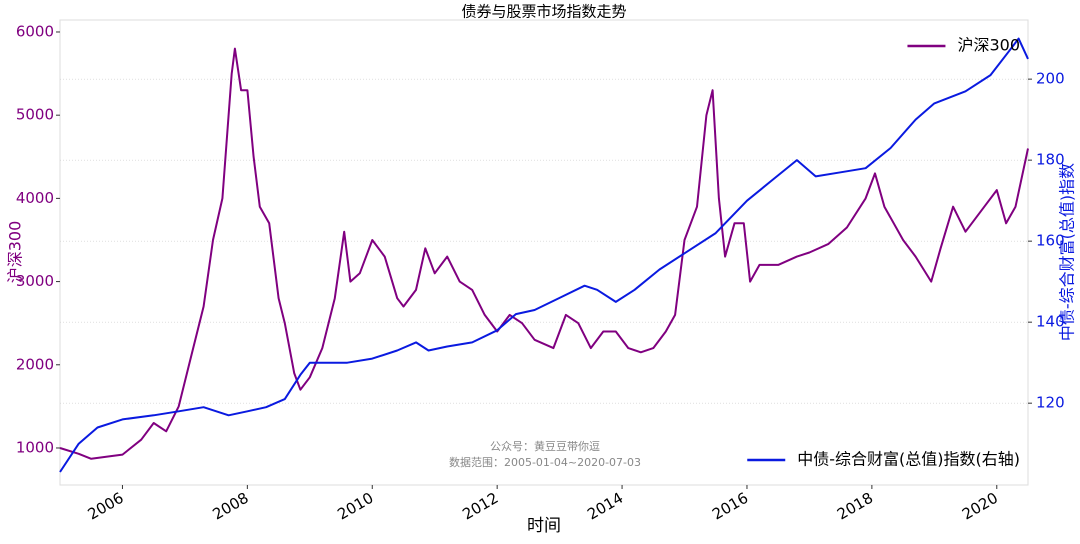  What do you see at coordinates (1050, 241) in the screenshot?
I see `y2-tick-label: 160` at bounding box center [1050, 241].